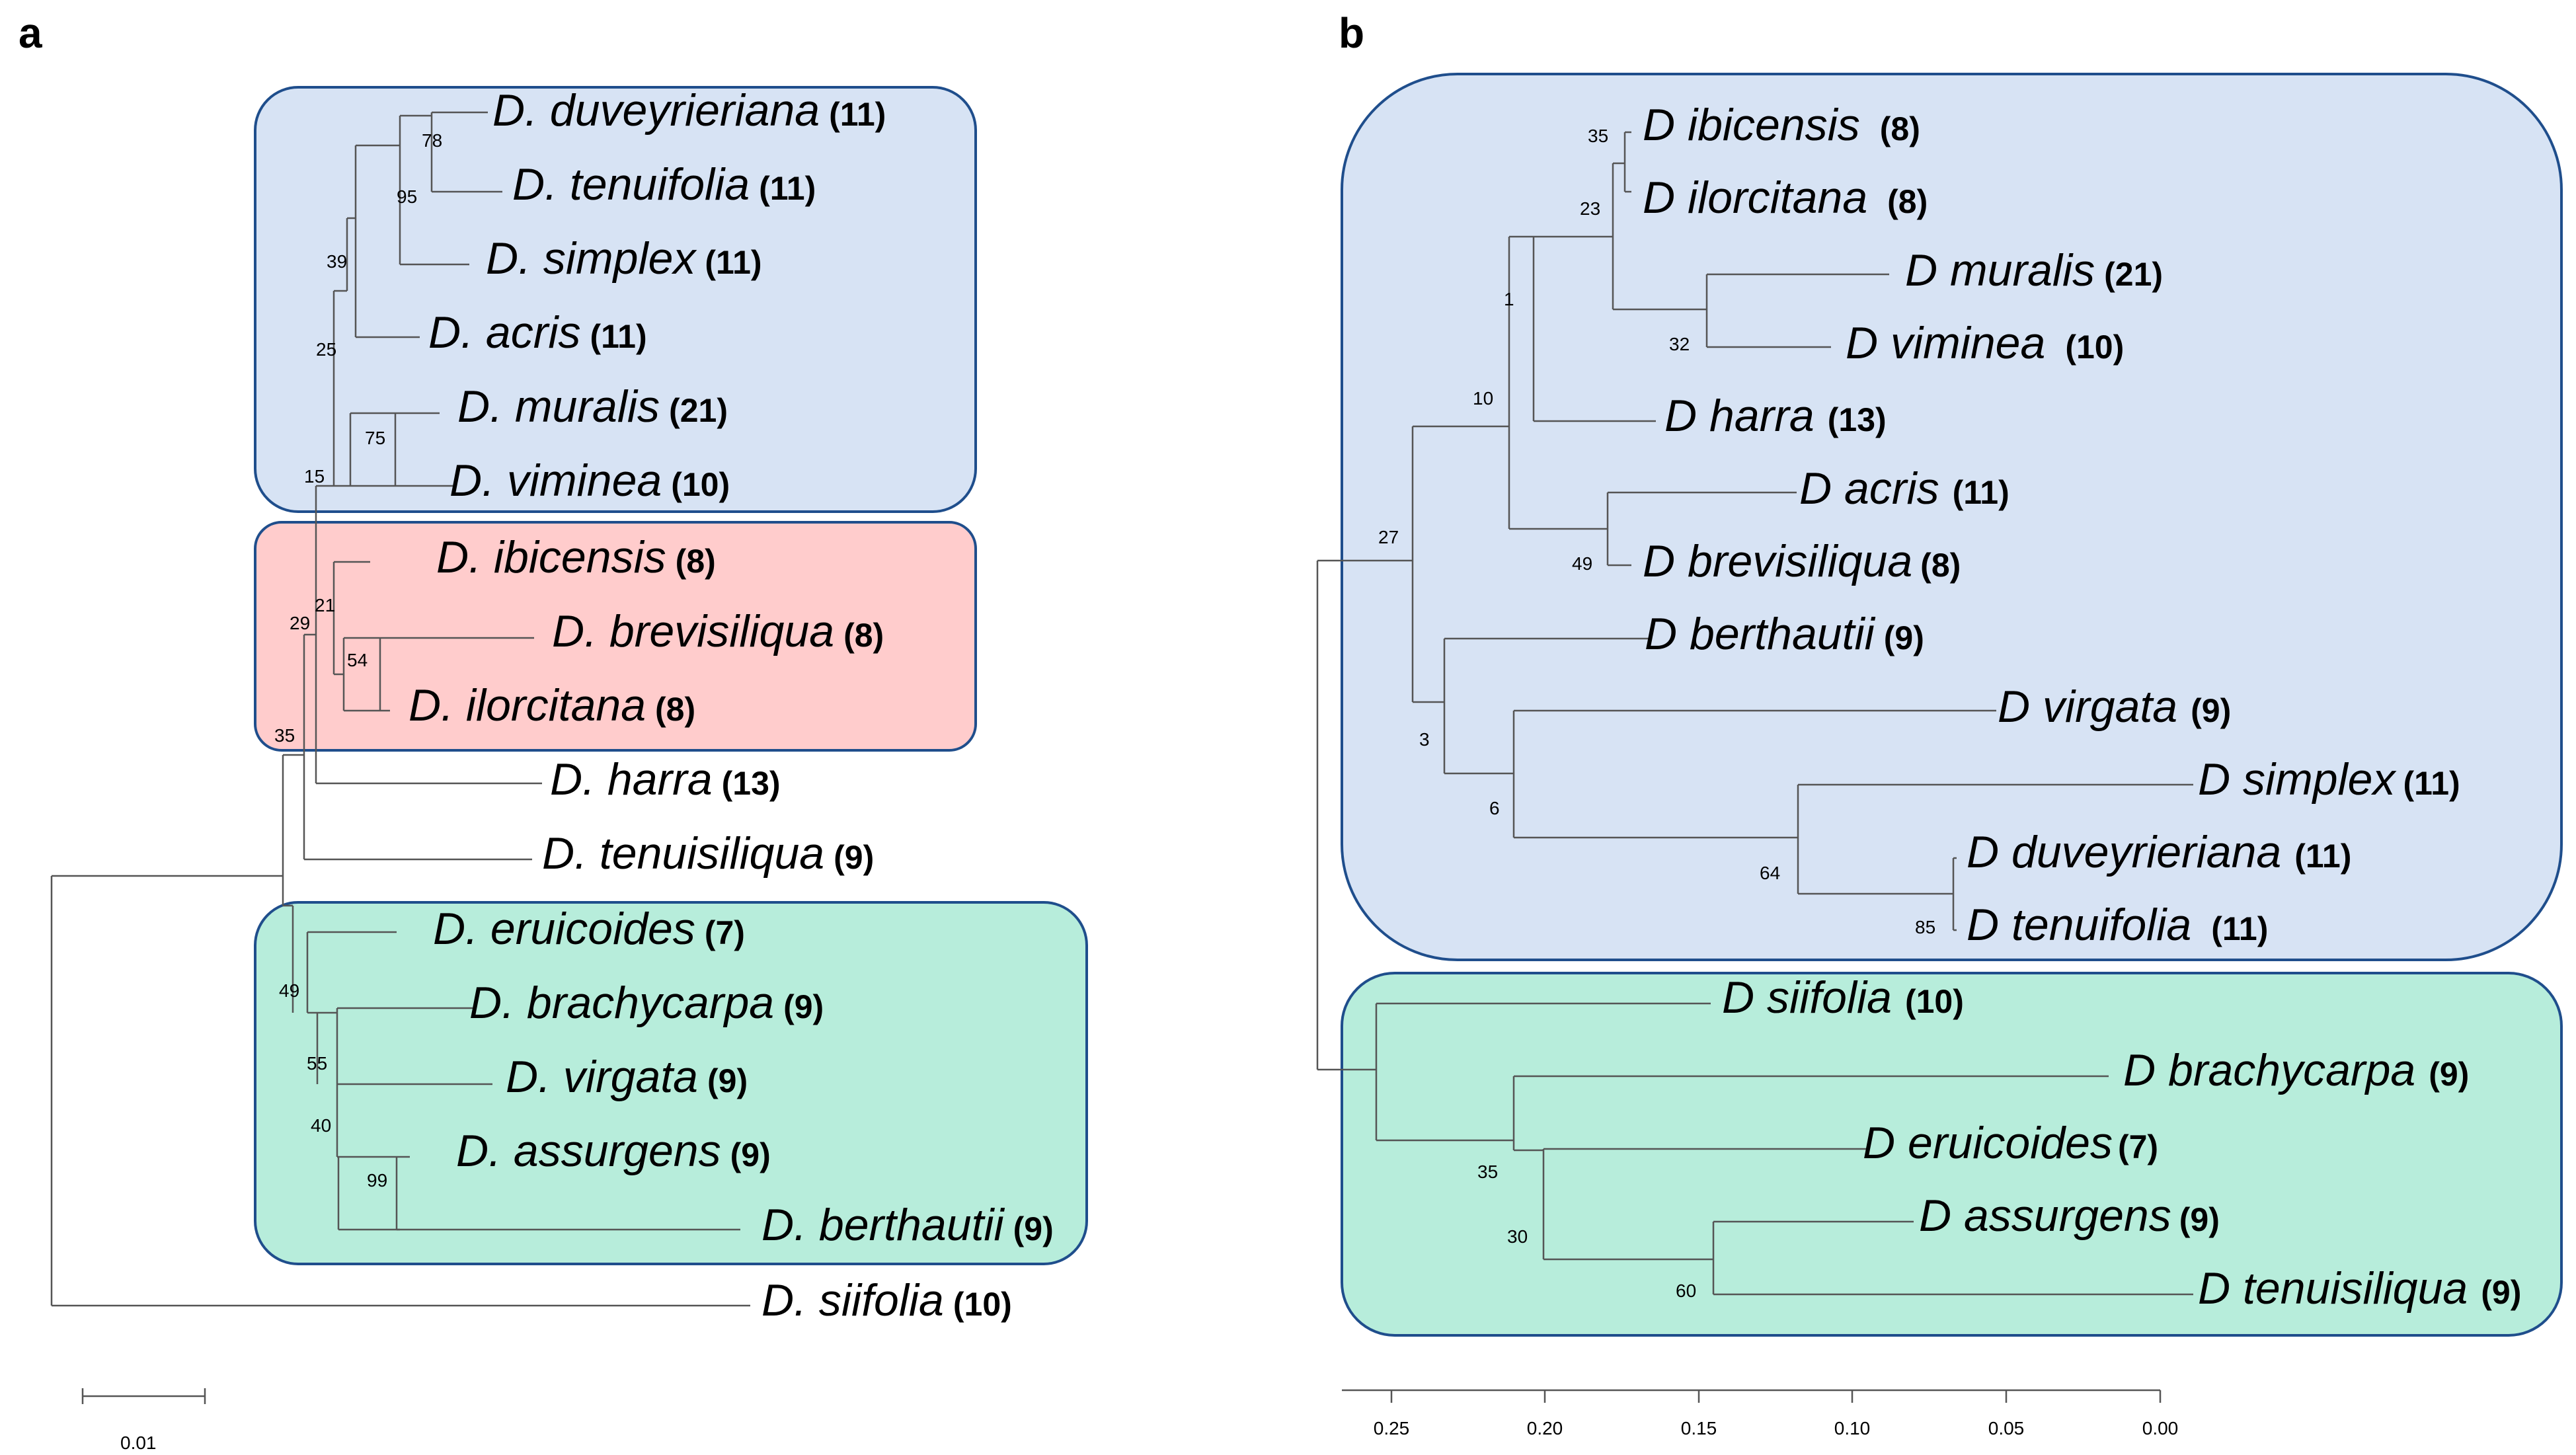 Image resolution: width=2576 pixels, height=1455 pixels. I want to click on taxon-a-ibicensis: D. ibicensis (8), so click(576, 557).